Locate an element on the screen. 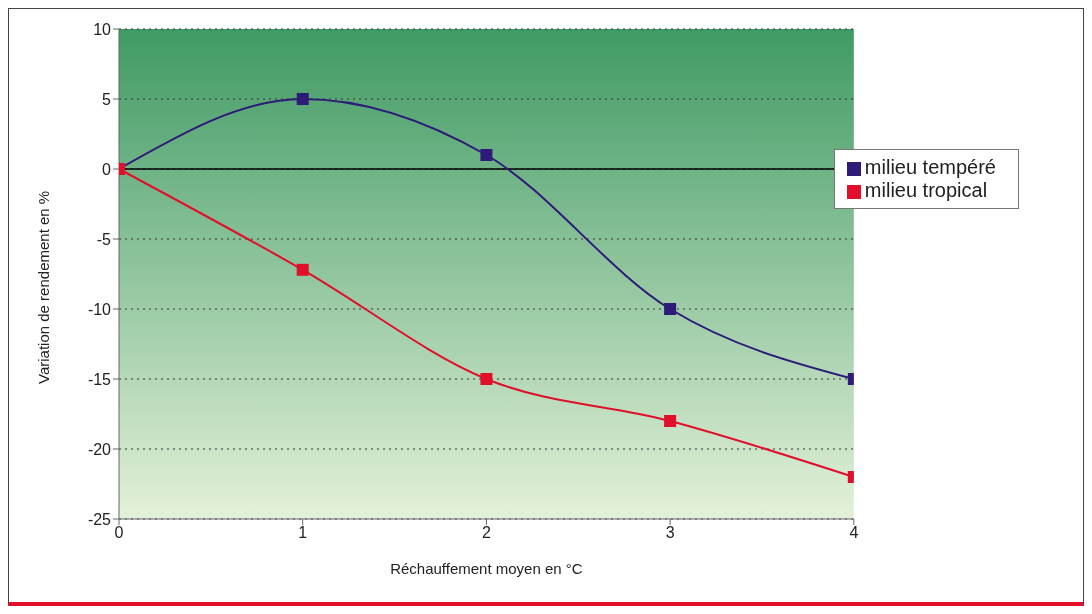 The width and height of the screenshot is (1092, 614). legend-label: milieu tempéré is located at coordinates (930, 167).